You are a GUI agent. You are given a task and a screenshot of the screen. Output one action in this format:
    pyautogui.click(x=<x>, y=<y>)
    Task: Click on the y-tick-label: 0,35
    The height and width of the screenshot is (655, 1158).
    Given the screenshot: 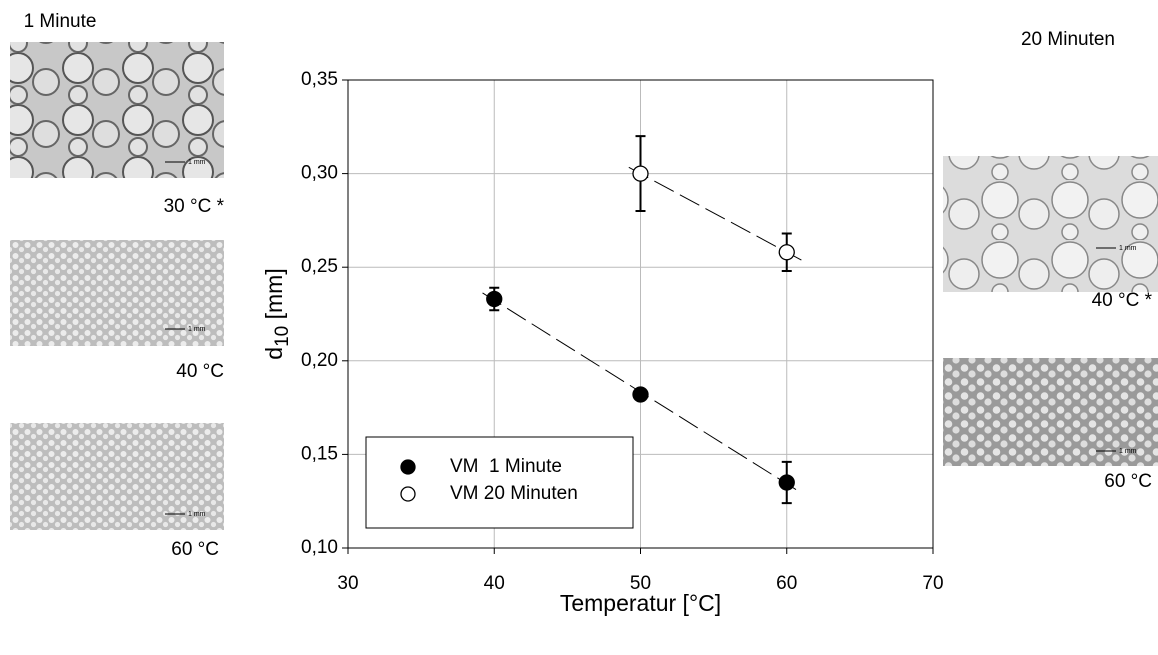 What is the action you would take?
    pyautogui.click(x=319, y=79)
    